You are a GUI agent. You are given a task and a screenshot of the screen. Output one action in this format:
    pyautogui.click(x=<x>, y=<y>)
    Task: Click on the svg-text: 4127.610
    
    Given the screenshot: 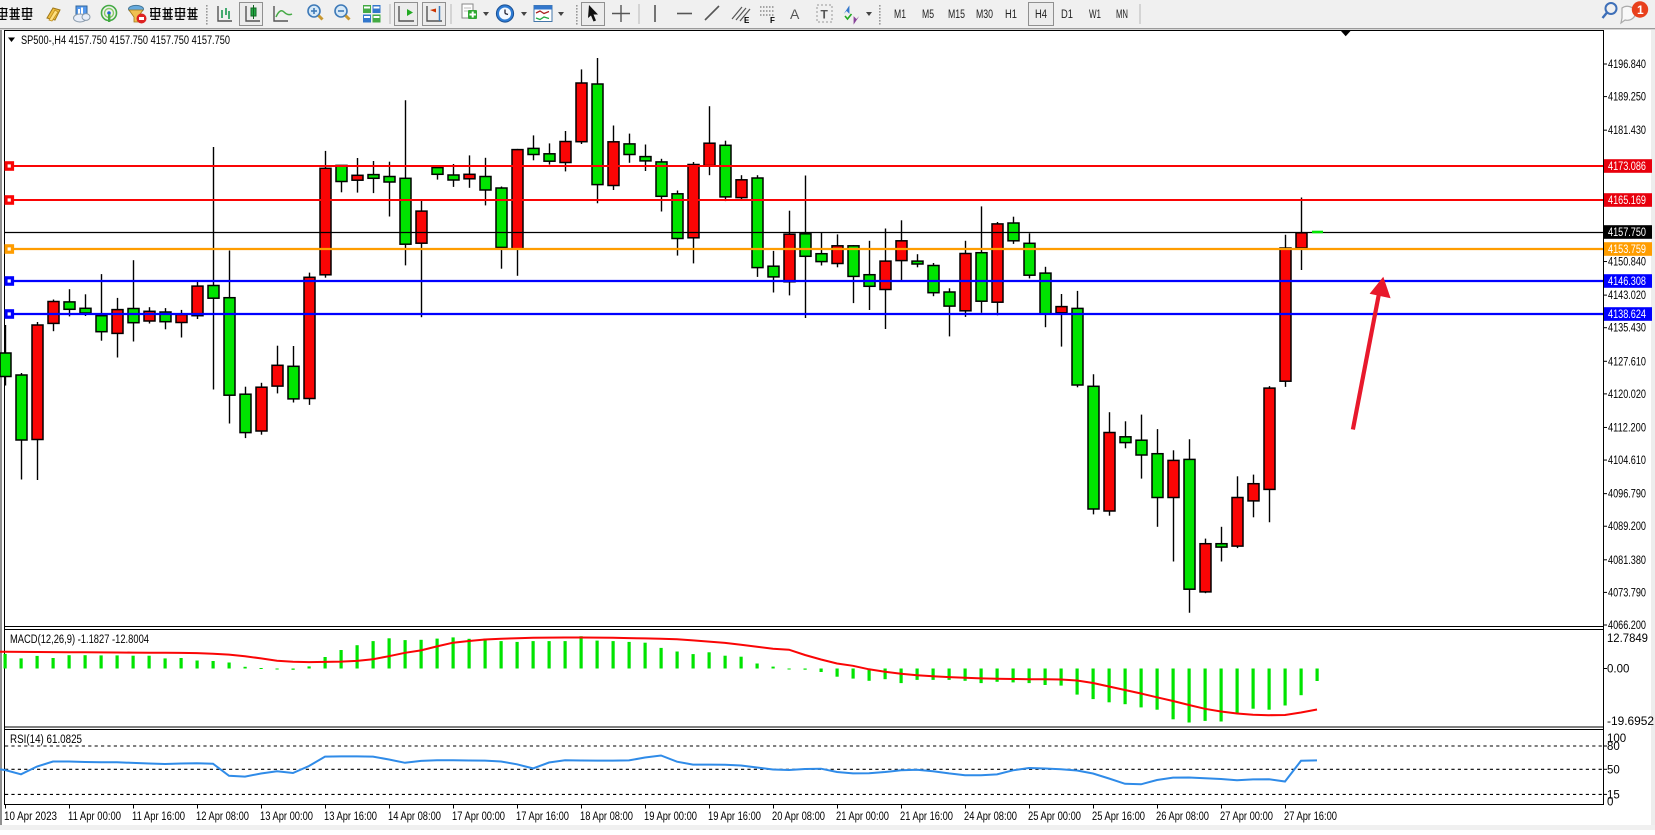 What is the action you would take?
    pyautogui.click(x=1627, y=362)
    